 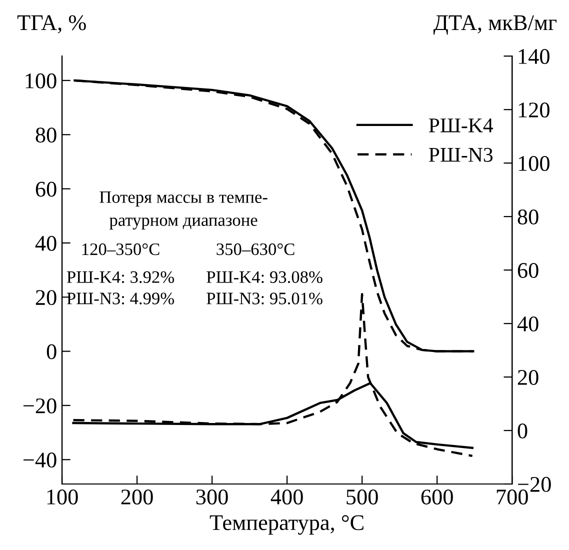 I want to click on y2-axis-title: ДТА, мкВ/мг, so click(x=495, y=25).